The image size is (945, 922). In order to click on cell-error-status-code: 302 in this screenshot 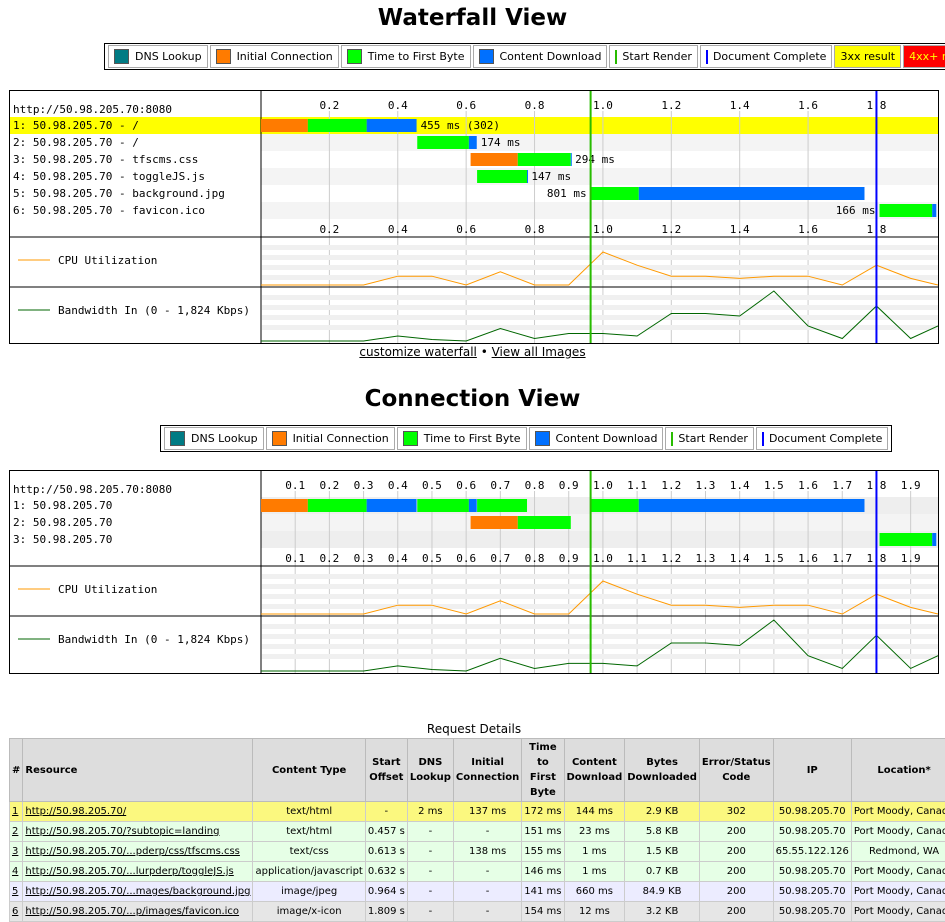, I will do `click(736, 812)`.